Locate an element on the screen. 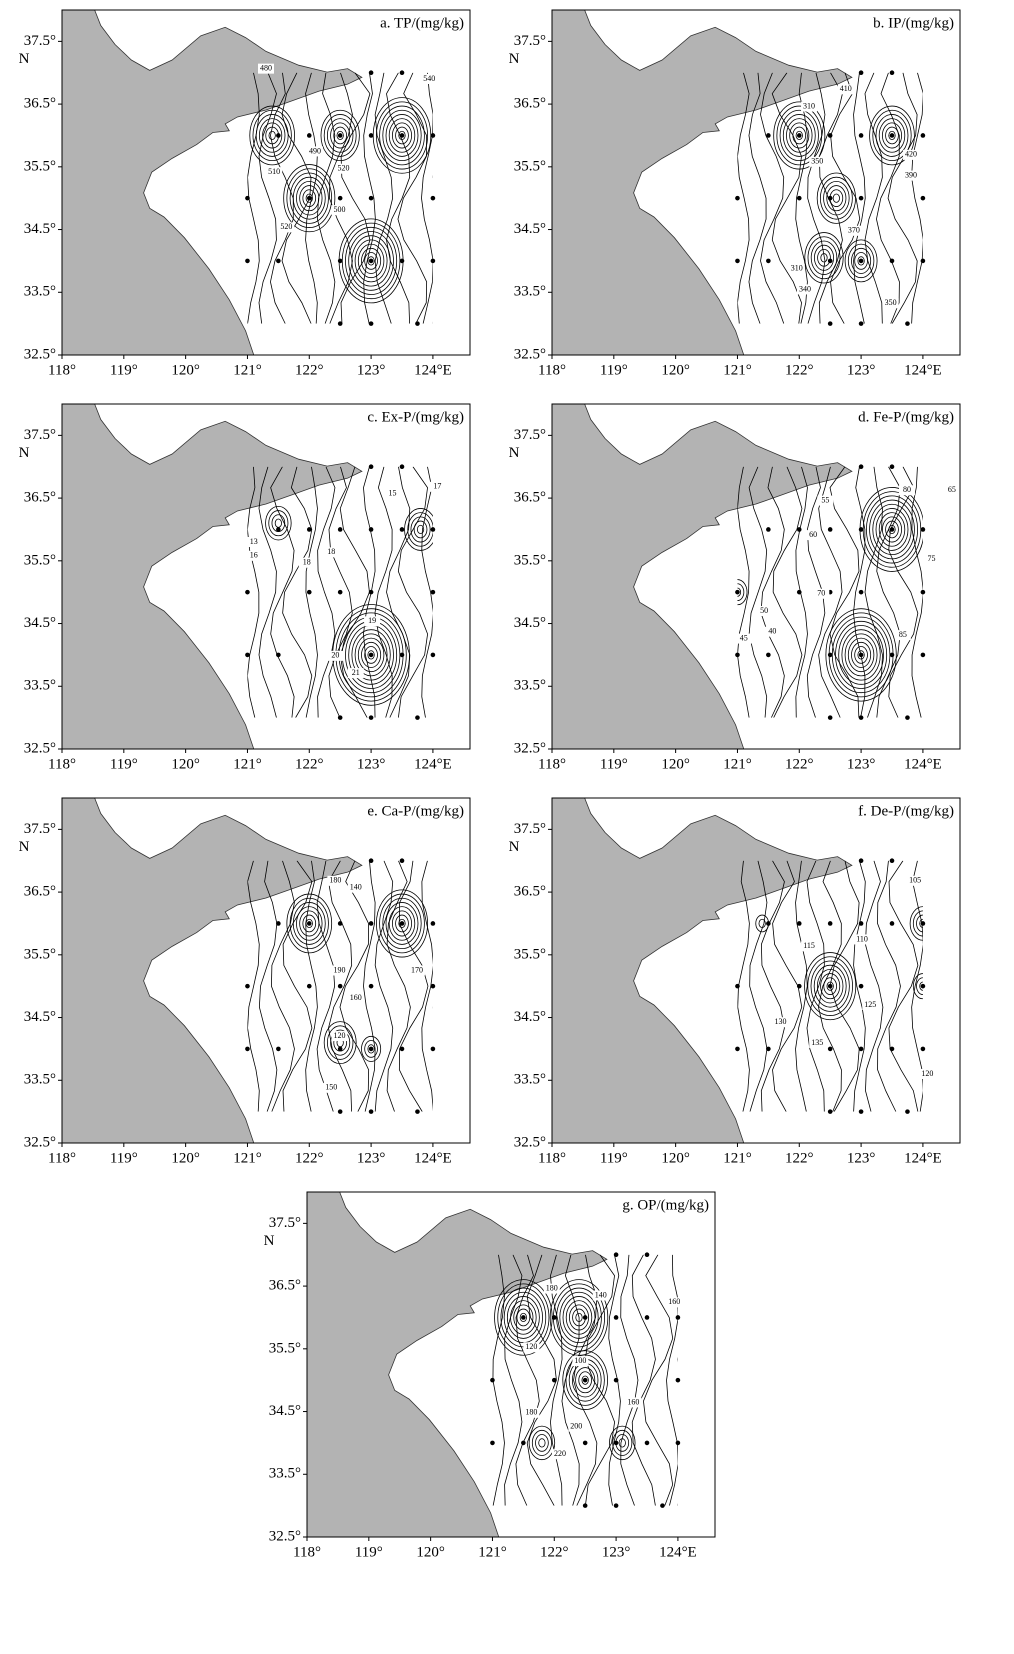 This screenshot has height=1654, width=1014. axes-frame is located at coordinates (266, 970).